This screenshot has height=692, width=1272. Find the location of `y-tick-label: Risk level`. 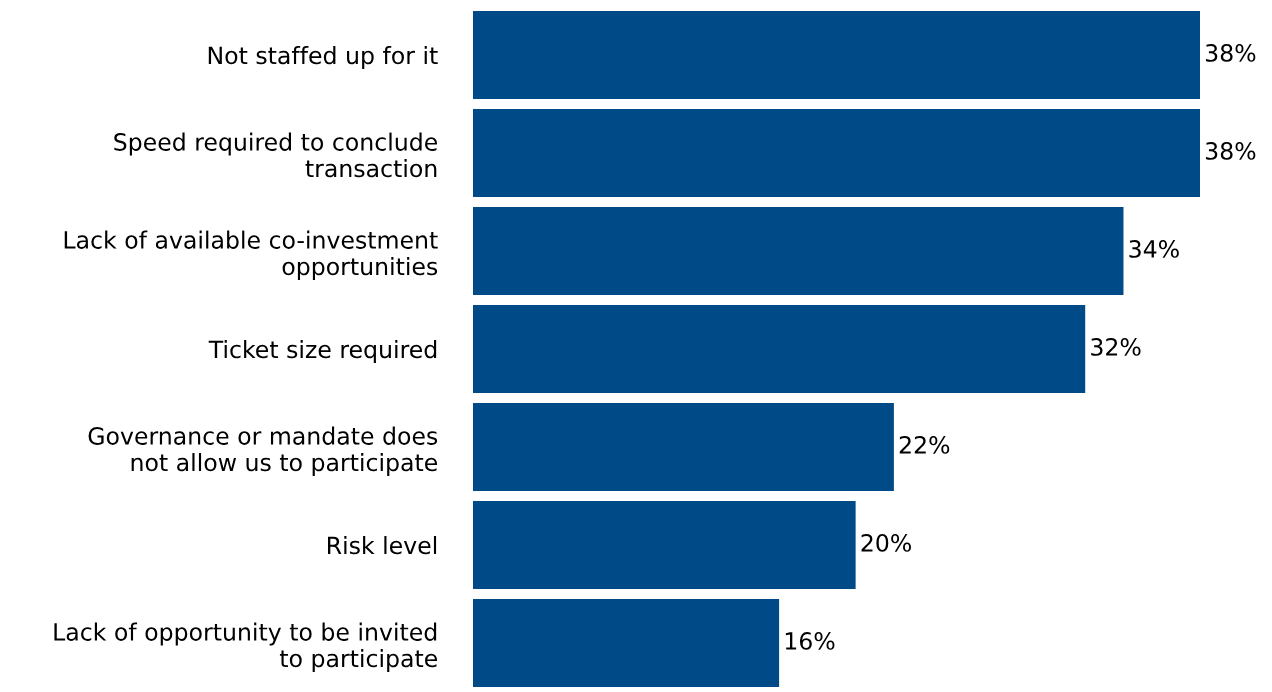

y-tick-label: Risk level is located at coordinates (382, 545).